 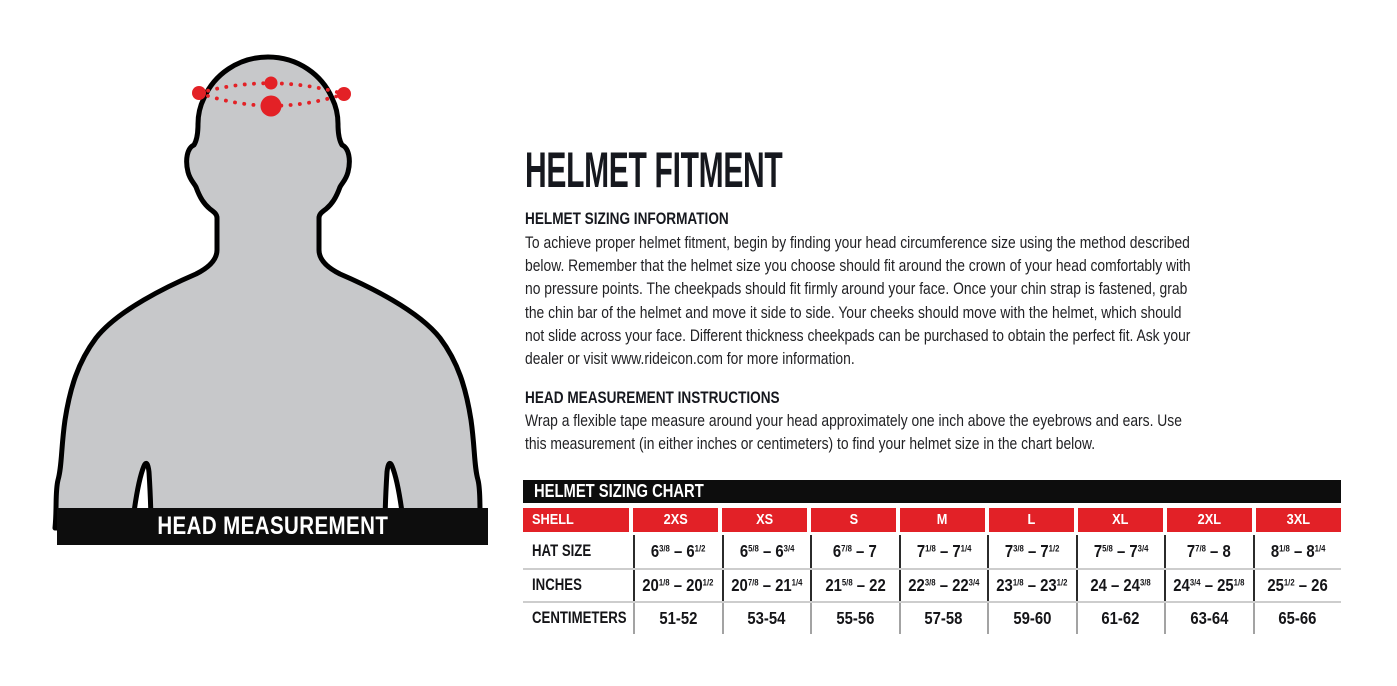 I want to click on section-heading-measurement-instructions: HEAD MEASUREMENT INSTRUCTIONS, so click(x=652, y=397).